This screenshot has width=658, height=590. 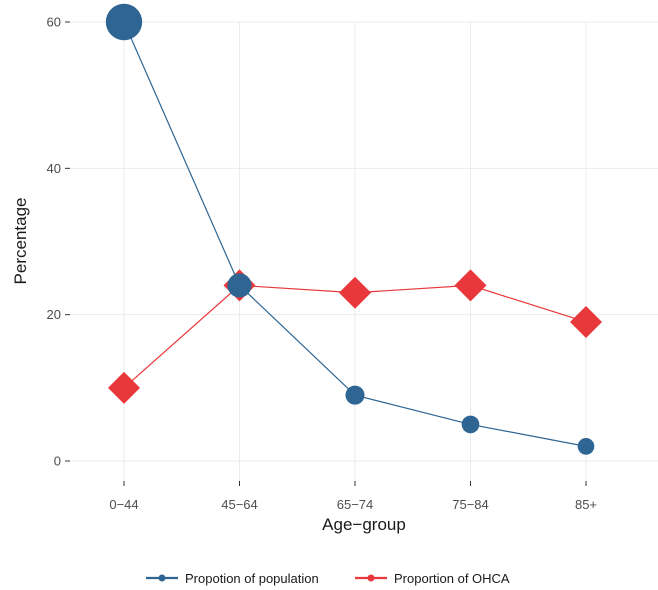 I want to click on legend-item-ohca: Proportion of OHCA, so click(x=432, y=578).